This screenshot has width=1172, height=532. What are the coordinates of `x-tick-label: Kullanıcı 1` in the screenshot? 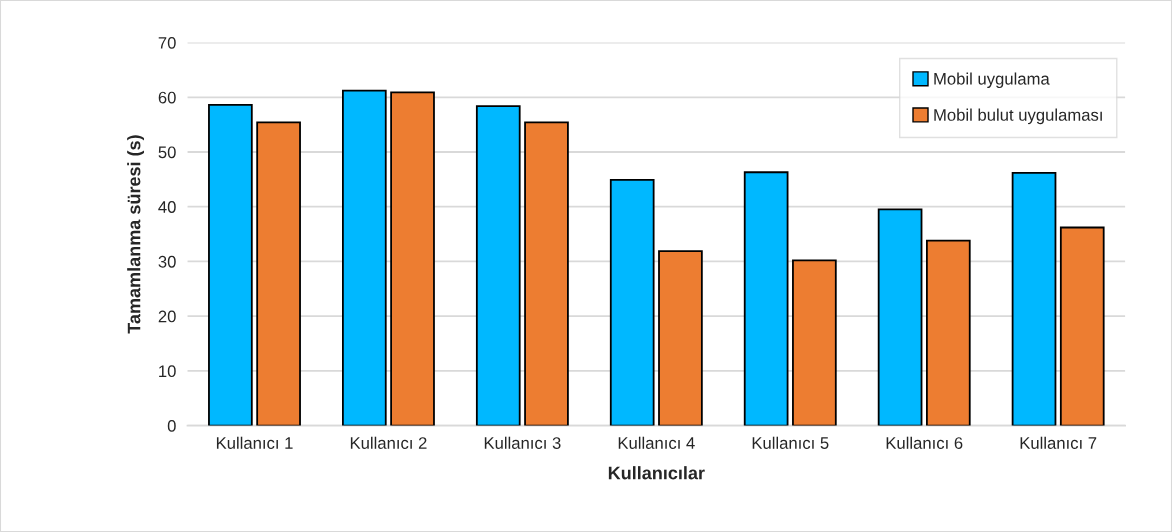 It's located at (254, 442).